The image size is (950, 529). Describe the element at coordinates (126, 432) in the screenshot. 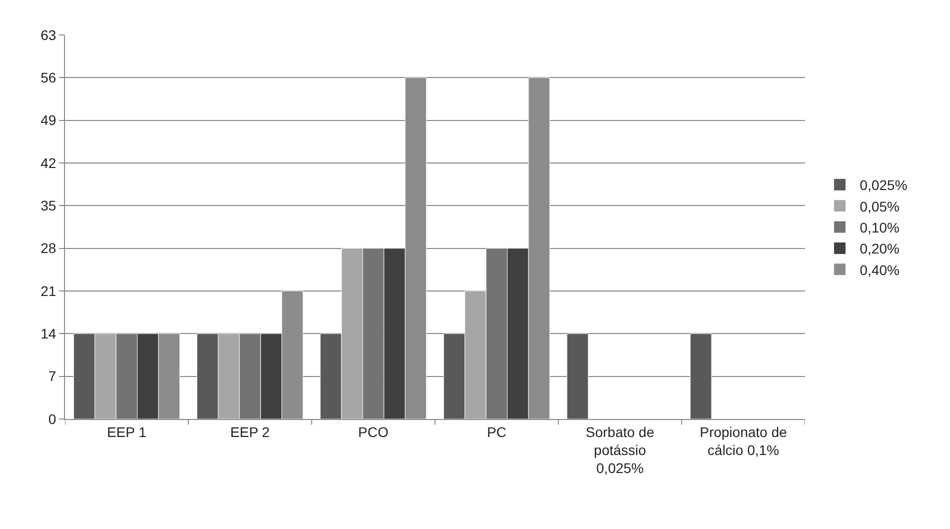

I see `x-tick-label: EEP 1` at that location.